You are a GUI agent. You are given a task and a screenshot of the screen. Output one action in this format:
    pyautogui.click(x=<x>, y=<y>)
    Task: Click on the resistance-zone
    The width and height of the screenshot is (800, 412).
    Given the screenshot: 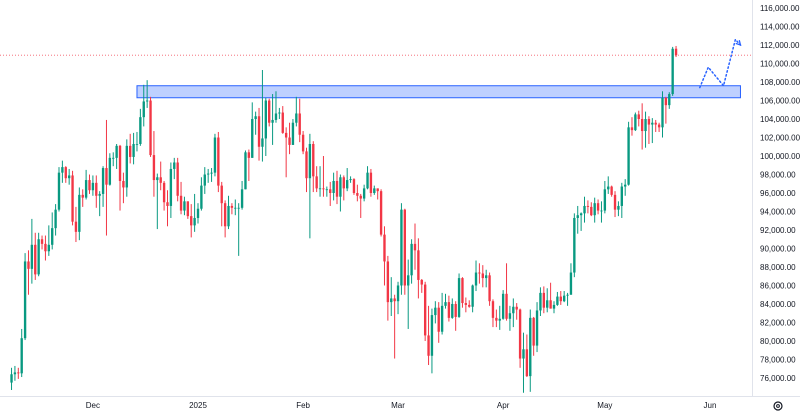 What is the action you would take?
    pyautogui.click(x=438, y=92)
    